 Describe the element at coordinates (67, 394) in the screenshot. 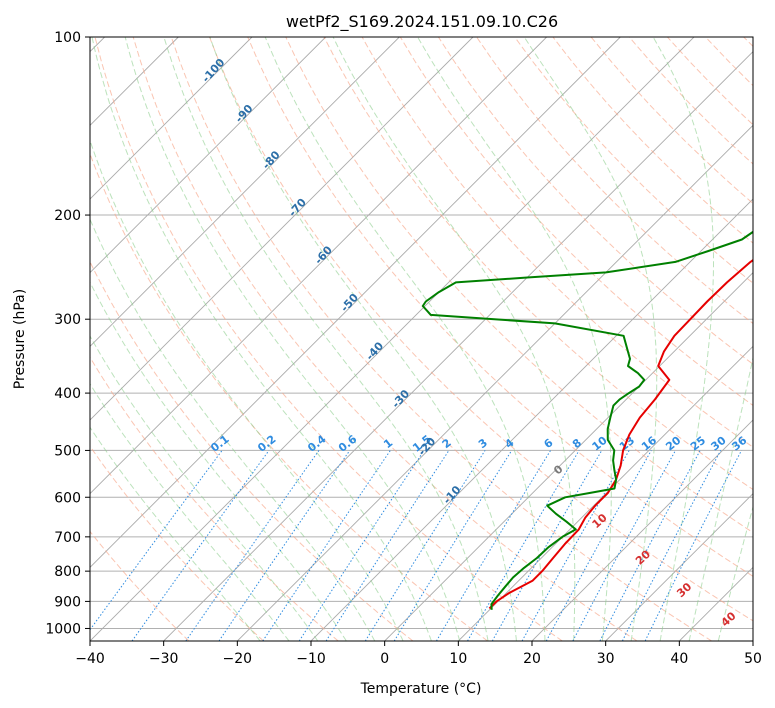

I see `y-tick-label: 400` at that location.